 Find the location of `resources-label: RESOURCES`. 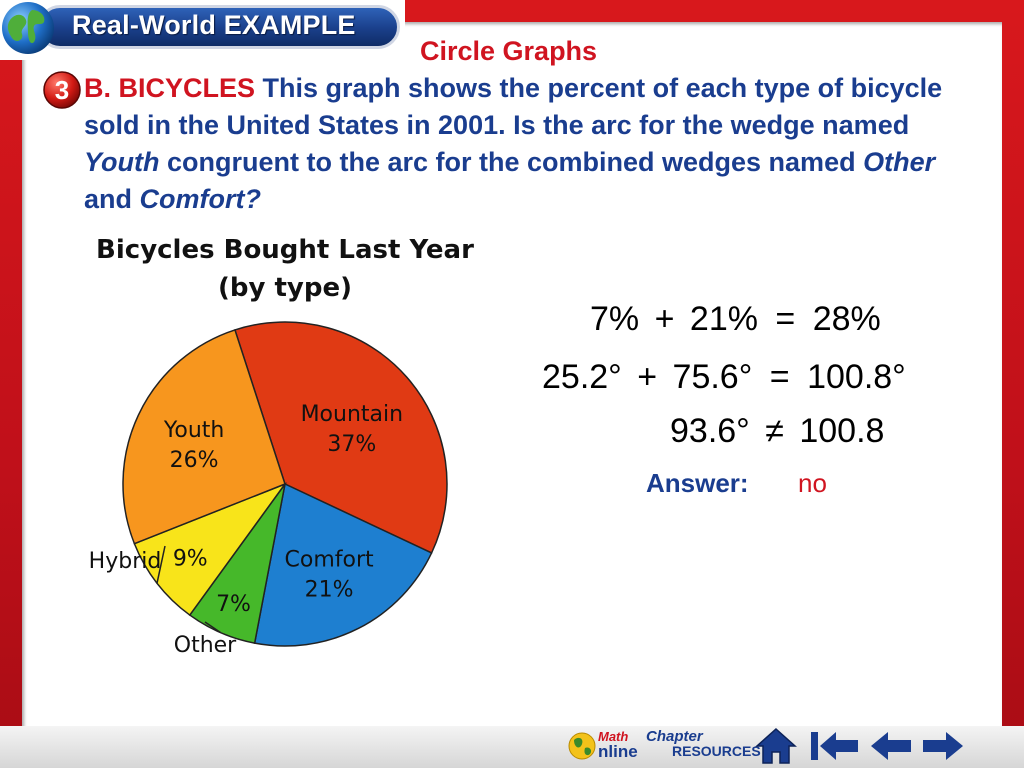

resources-label: RESOURCES is located at coordinates (716, 751).